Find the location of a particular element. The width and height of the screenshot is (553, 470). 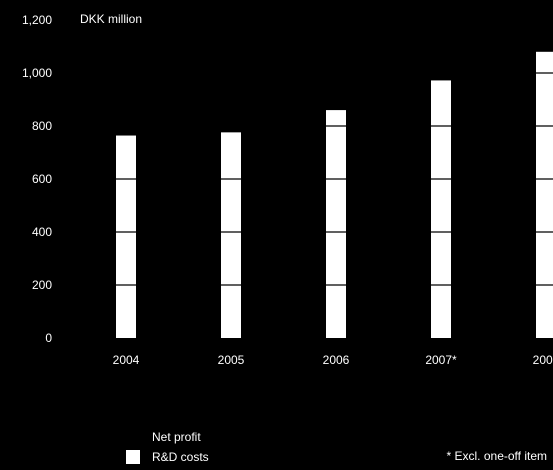

y-tick-label: 200 is located at coordinates (42, 285).